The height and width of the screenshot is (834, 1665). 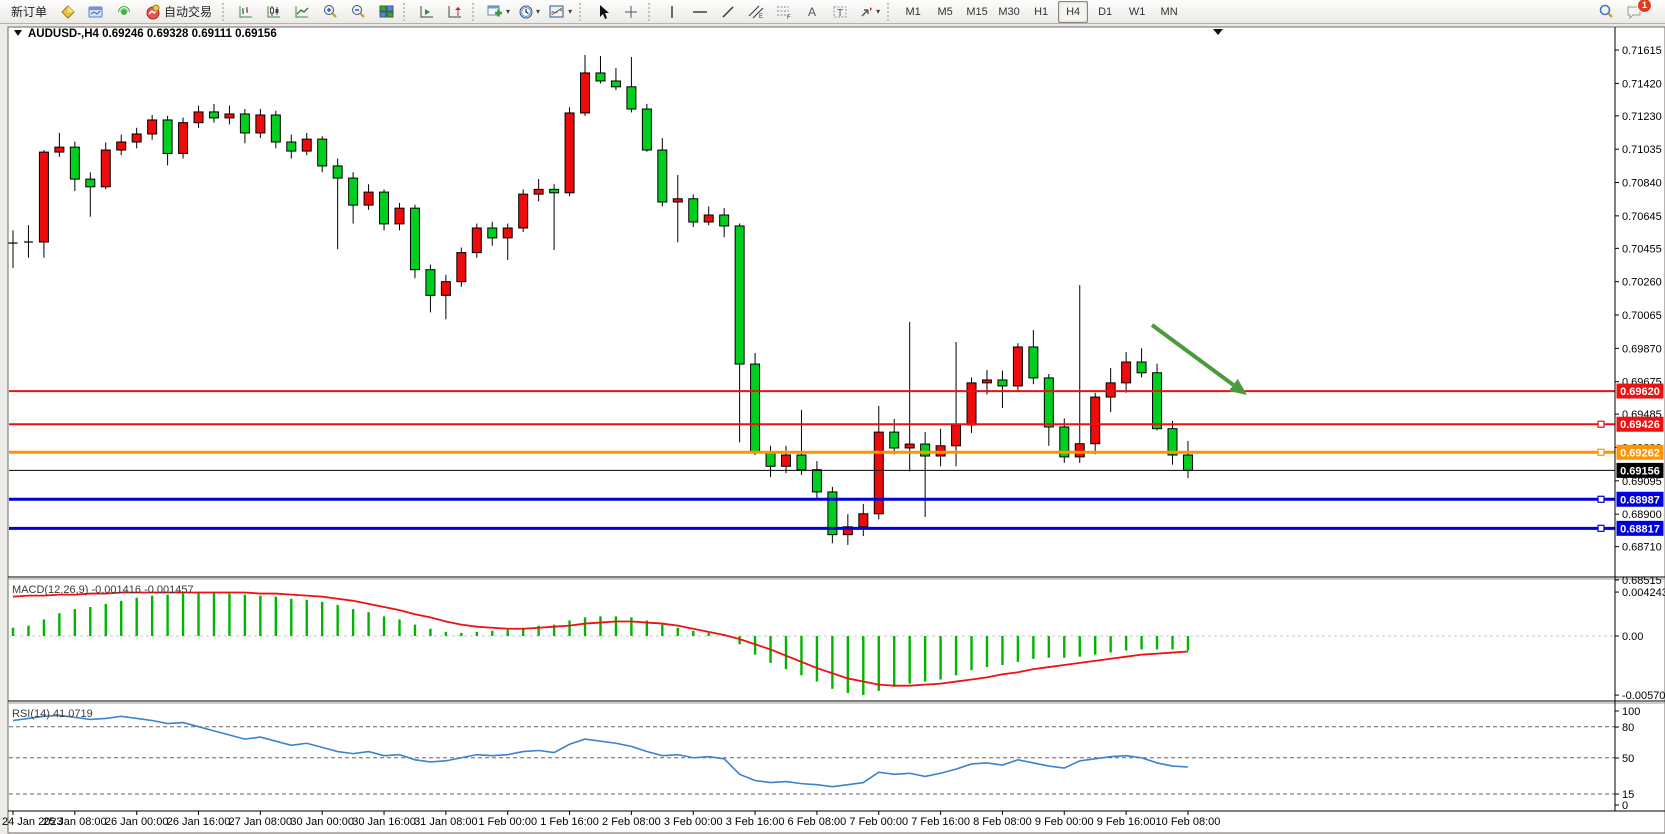 What do you see at coordinates (386, 12) in the screenshot?
I see `tile-windows-icon` at bounding box center [386, 12].